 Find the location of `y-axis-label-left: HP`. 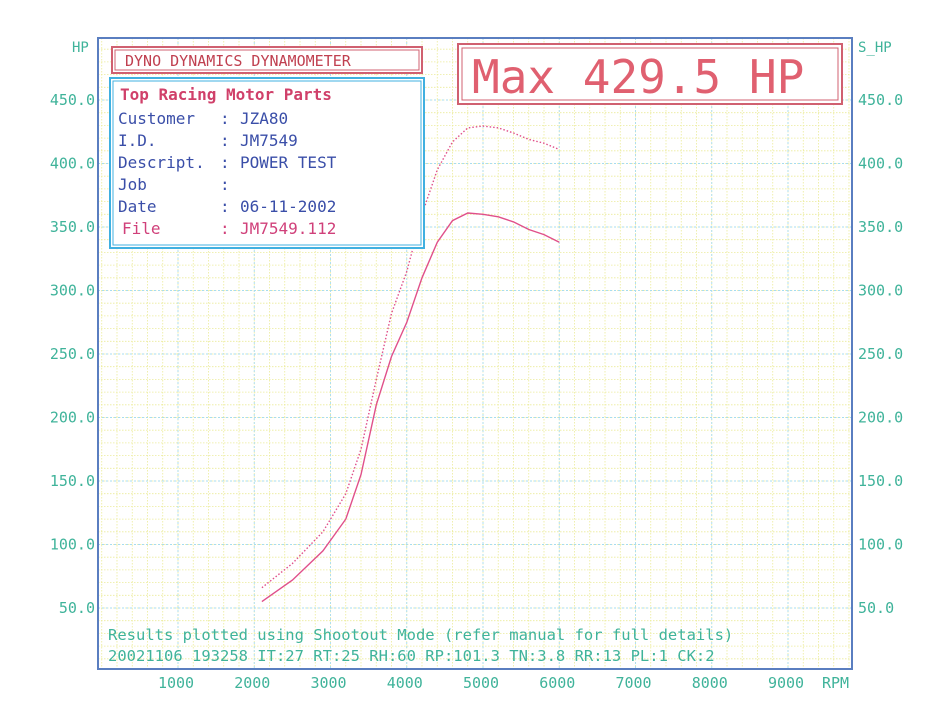

y-axis-label-left: HP is located at coordinates (80, 48).